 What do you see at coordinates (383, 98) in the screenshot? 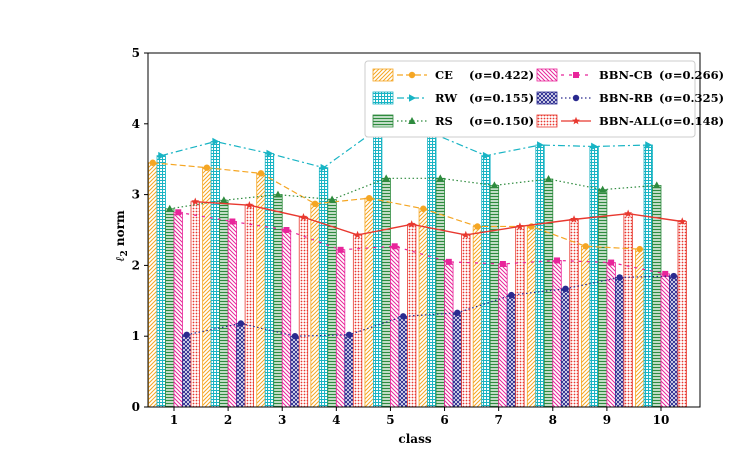
I see `legend-rw-swatch` at bounding box center [383, 98].